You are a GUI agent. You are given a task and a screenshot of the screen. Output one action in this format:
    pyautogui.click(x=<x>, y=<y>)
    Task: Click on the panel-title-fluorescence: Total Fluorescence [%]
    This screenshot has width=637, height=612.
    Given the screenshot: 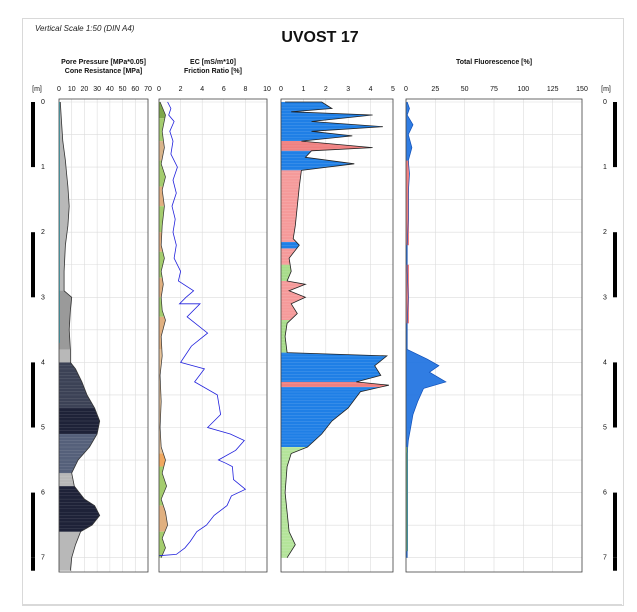 What is the action you would take?
    pyautogui.click(x=494, y=62)
    